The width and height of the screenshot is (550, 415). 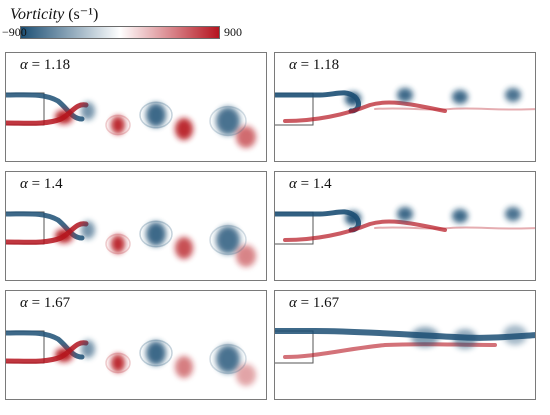 I want to click on panel-right-alpha-1-18: α = 1.18, so click(x=405, y=107).